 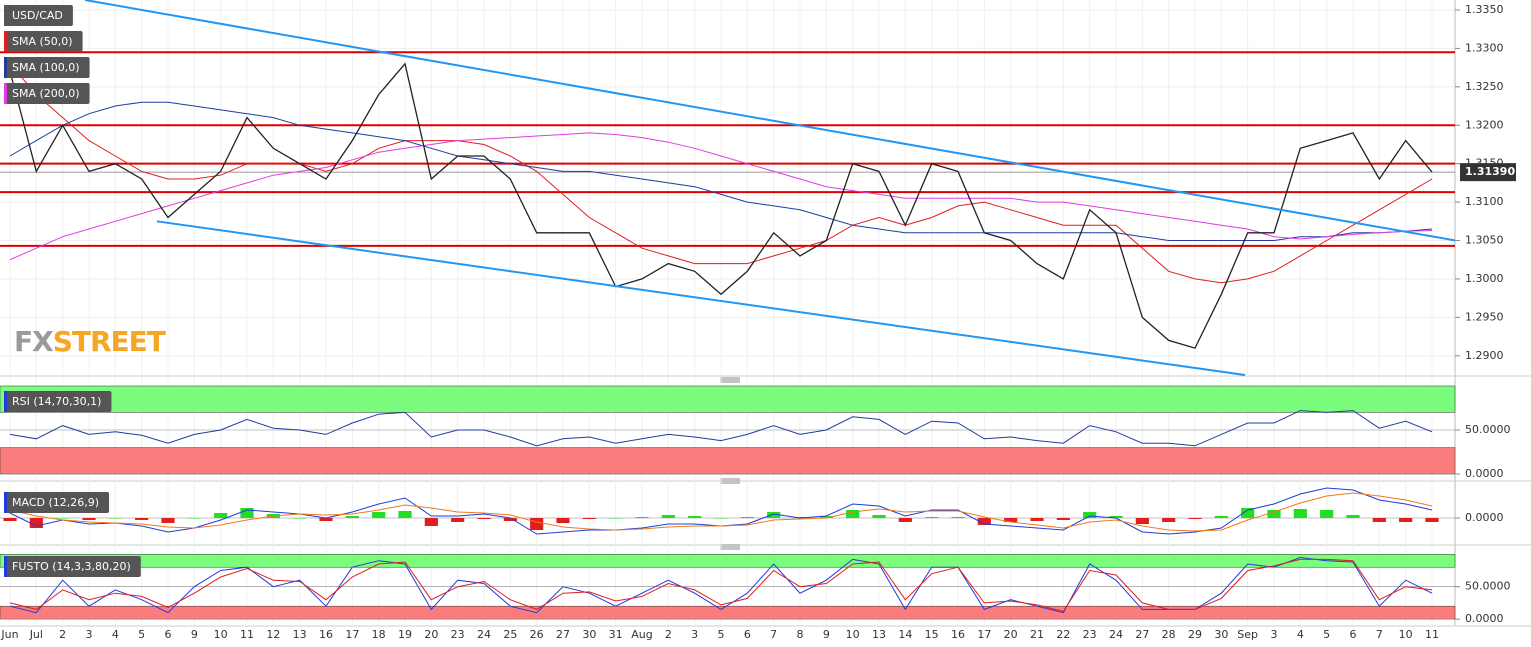 What do you see at coordinates (589, 634) in the screenshot?
I see `x-tick-label: 30` at bounding box center [589, 634].